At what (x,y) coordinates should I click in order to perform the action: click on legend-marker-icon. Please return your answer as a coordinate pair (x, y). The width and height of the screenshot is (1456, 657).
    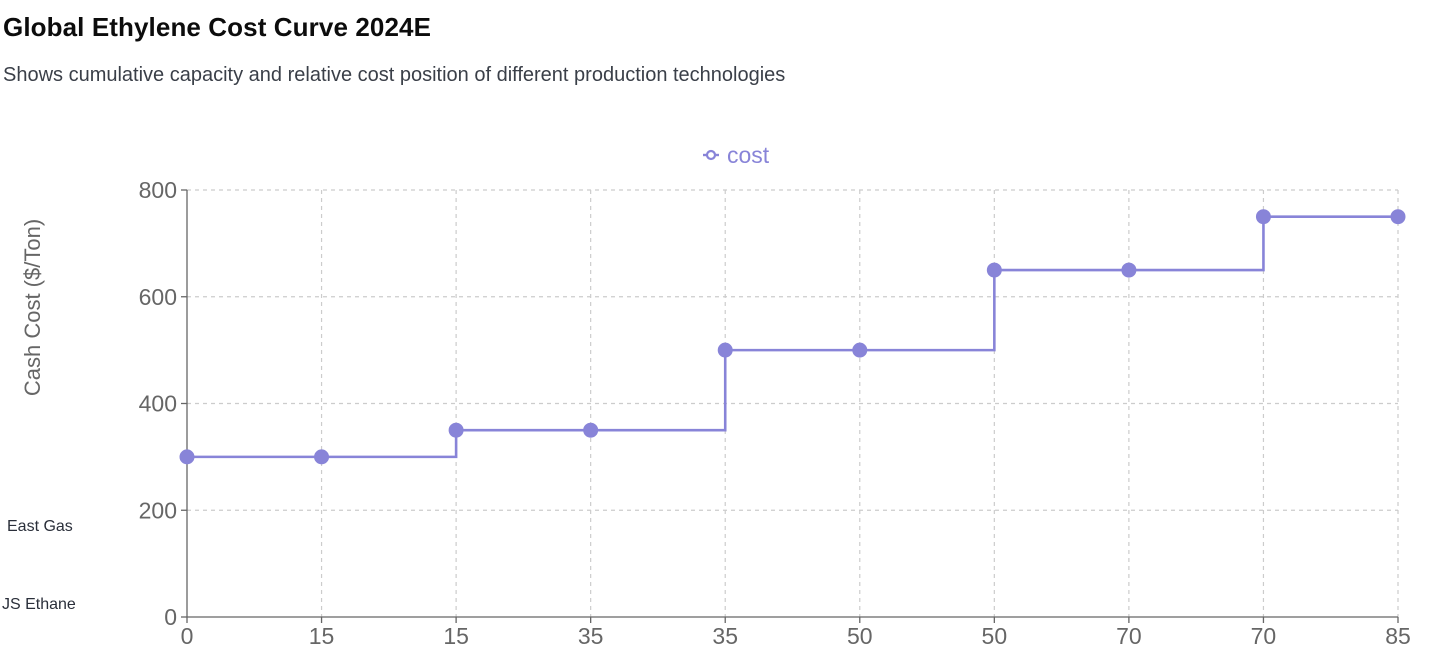
    Looking at the image, I should click on (711, 155).